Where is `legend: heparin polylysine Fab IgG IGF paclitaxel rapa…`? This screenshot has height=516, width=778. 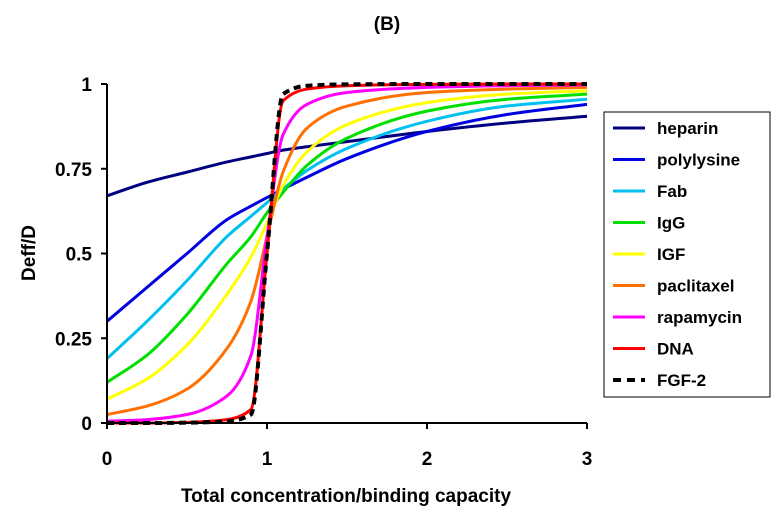
legend: heparin polylysine Fab IgG IGF paclitaxel rapa… is located at coordinates (687, 254).